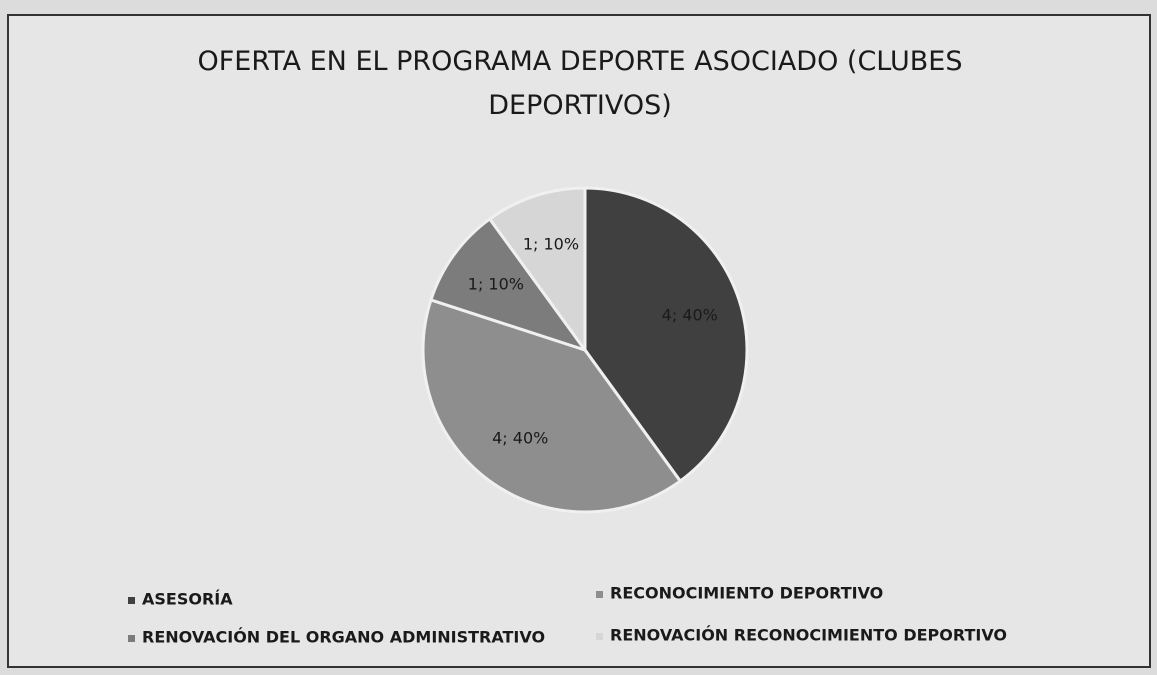  Describe the element at coordinates (808, 635) in the screenshot. I see `legend-label: RENOVACIÓN RECONOCIMIENTO DEPORTIVO` at that location.